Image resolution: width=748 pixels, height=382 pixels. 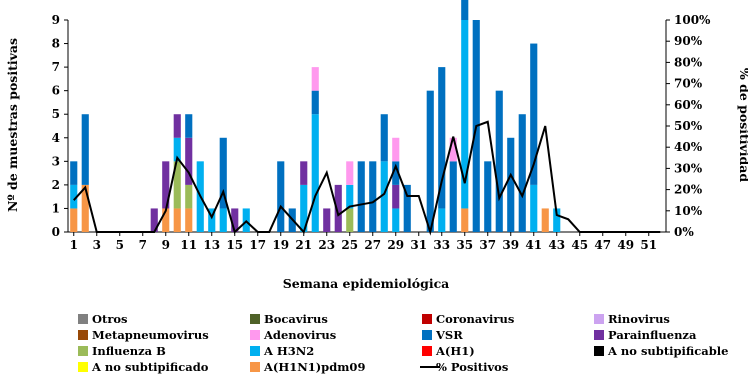 I want to click on x-tick-label: 45, so click(x=579, y=245).